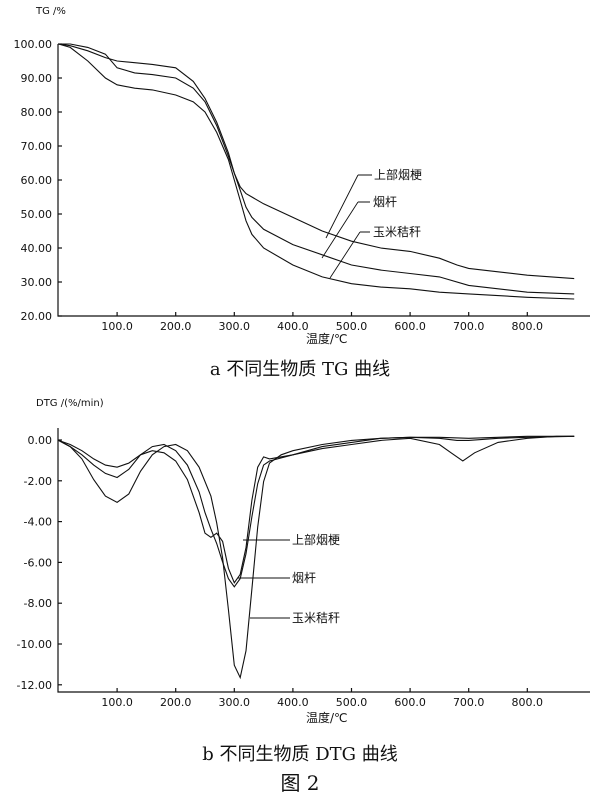 This screenshot has height=801, width=600. I want to click on tg-y-tick-label: 30.00, so click(37, 282).